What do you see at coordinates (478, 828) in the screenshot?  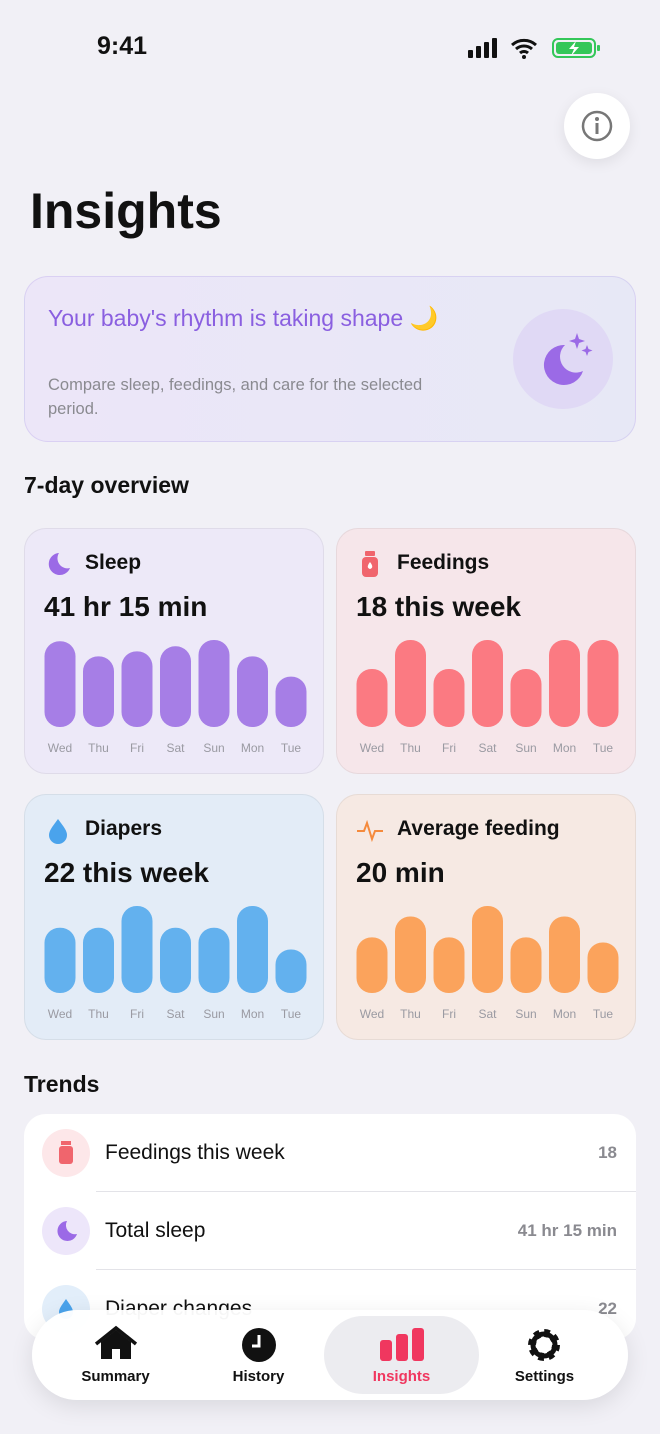 I see `card-label: Average feeding` at bounding box center [478, 828].